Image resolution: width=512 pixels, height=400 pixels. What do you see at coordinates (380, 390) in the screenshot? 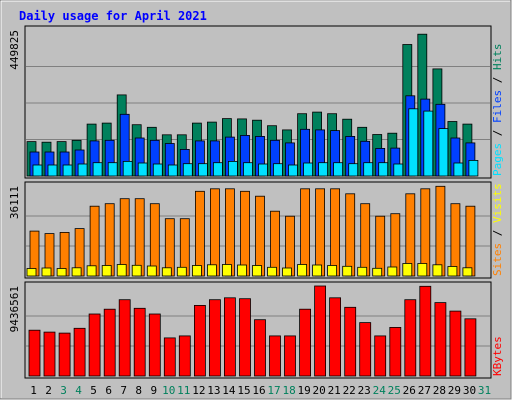
I see `day-label-24: 24` at bounding box center [380, 390].